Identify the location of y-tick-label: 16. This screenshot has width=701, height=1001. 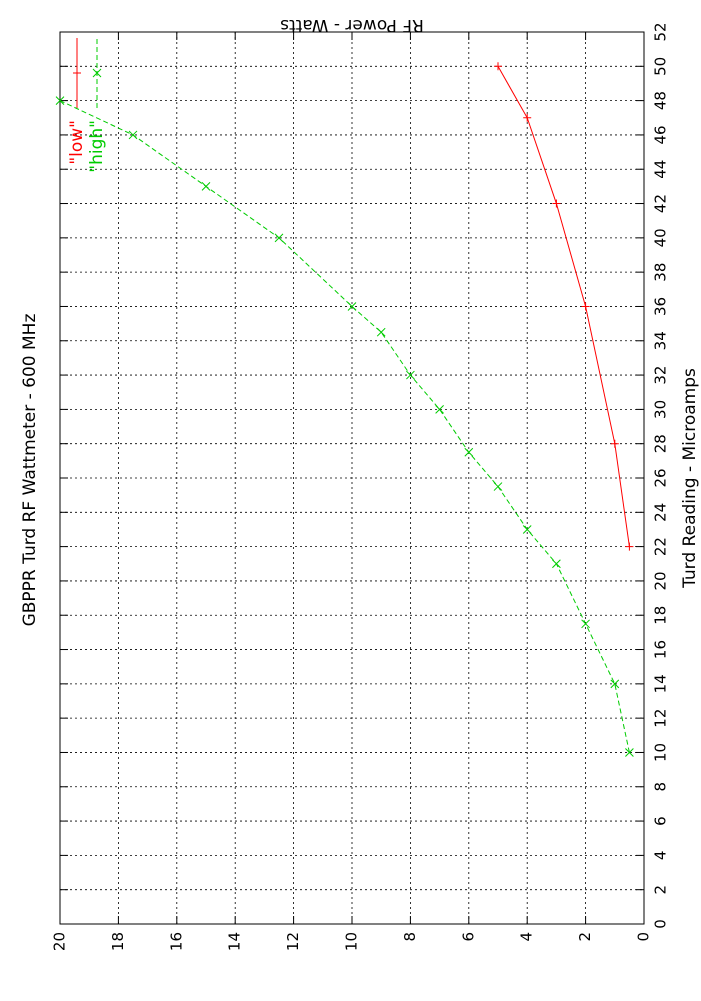
(176, 941).